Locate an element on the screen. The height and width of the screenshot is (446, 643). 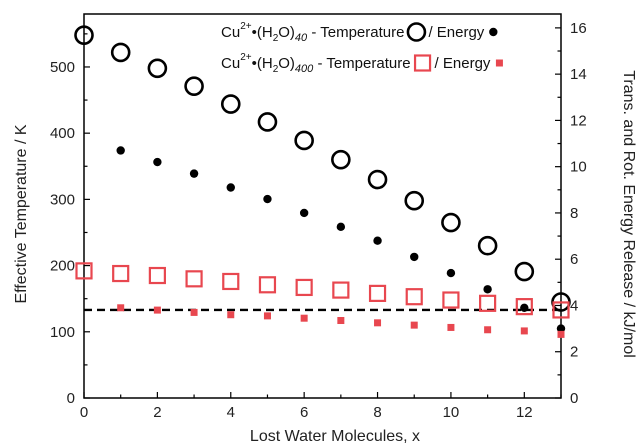
x-axis-label: Lost Water Molecules, x is located at coordinates (335, 436).